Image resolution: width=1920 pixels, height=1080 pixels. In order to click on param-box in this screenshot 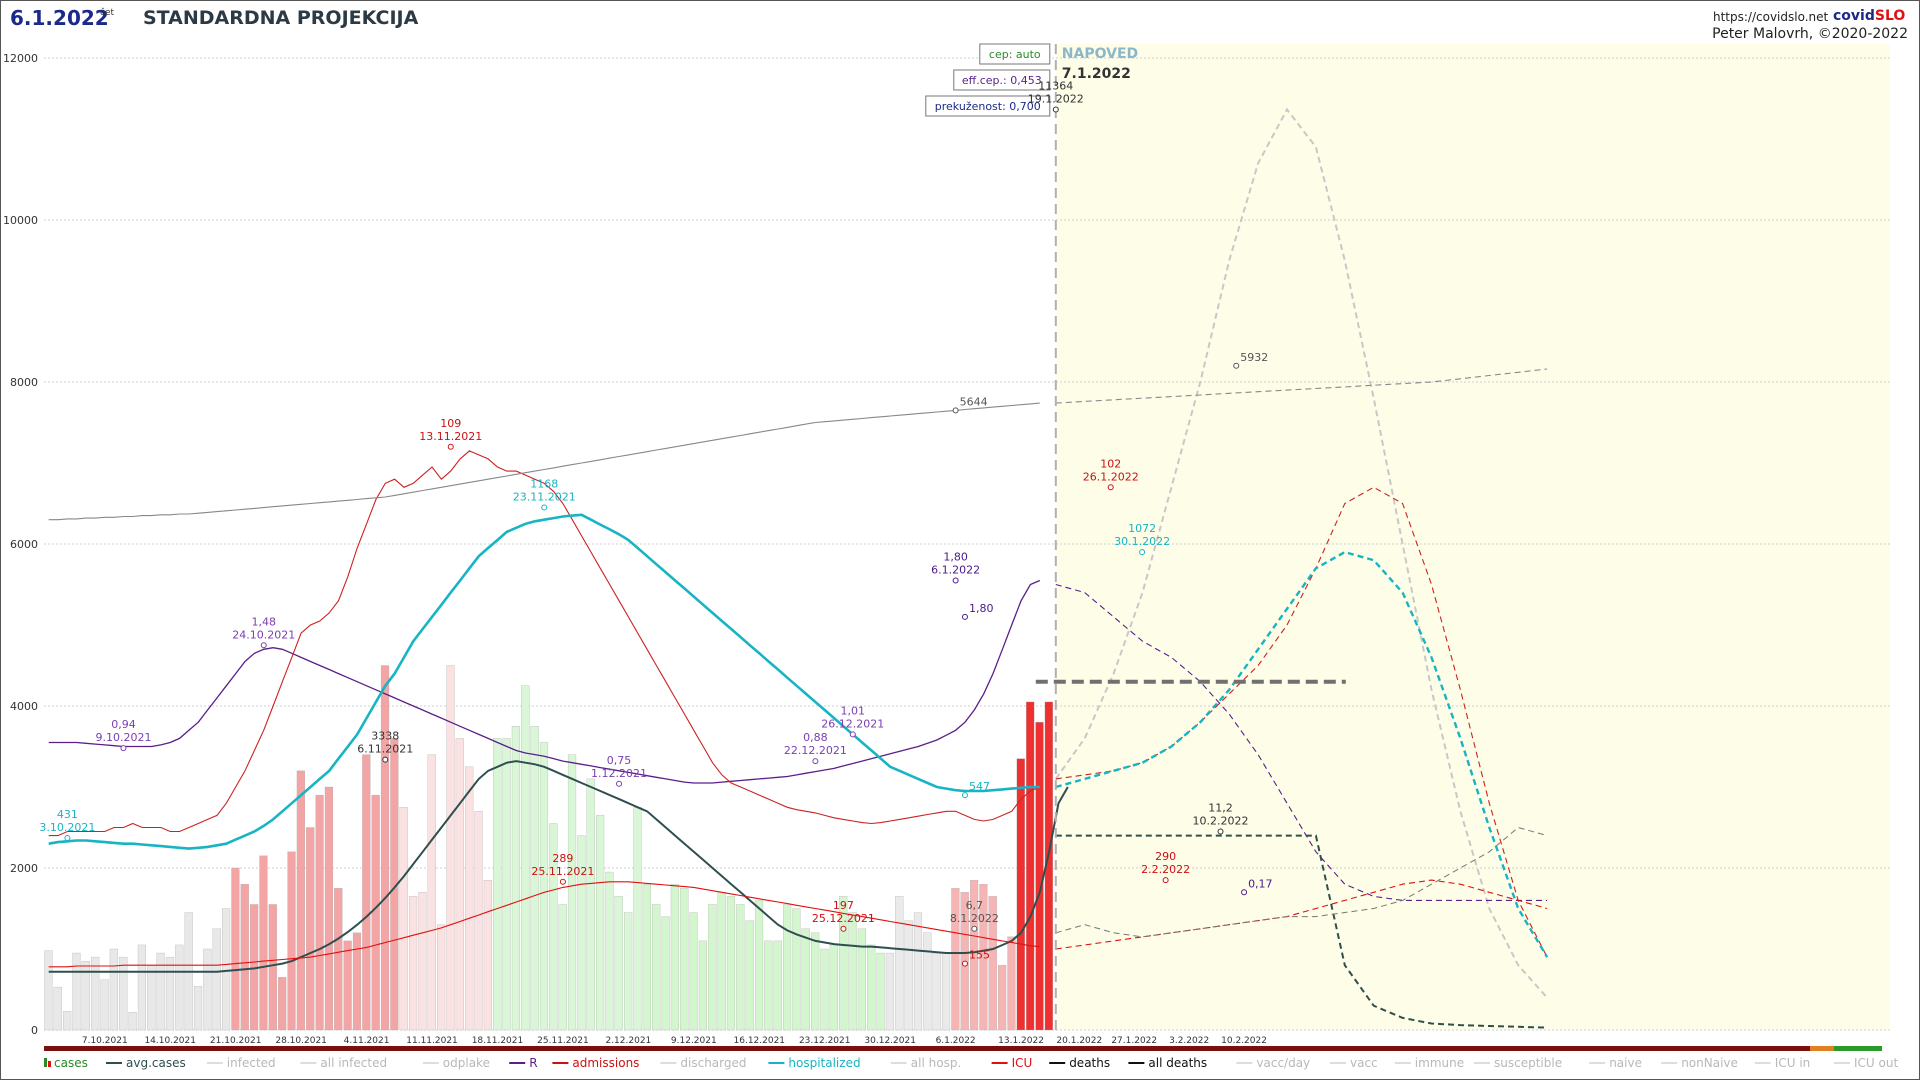, I will do `click(1002, 80)`.